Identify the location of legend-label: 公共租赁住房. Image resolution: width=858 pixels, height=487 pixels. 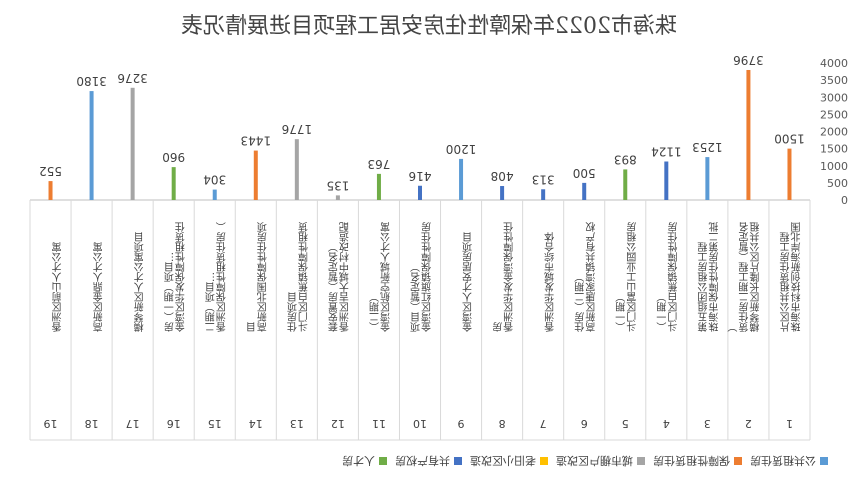
(783, 461).